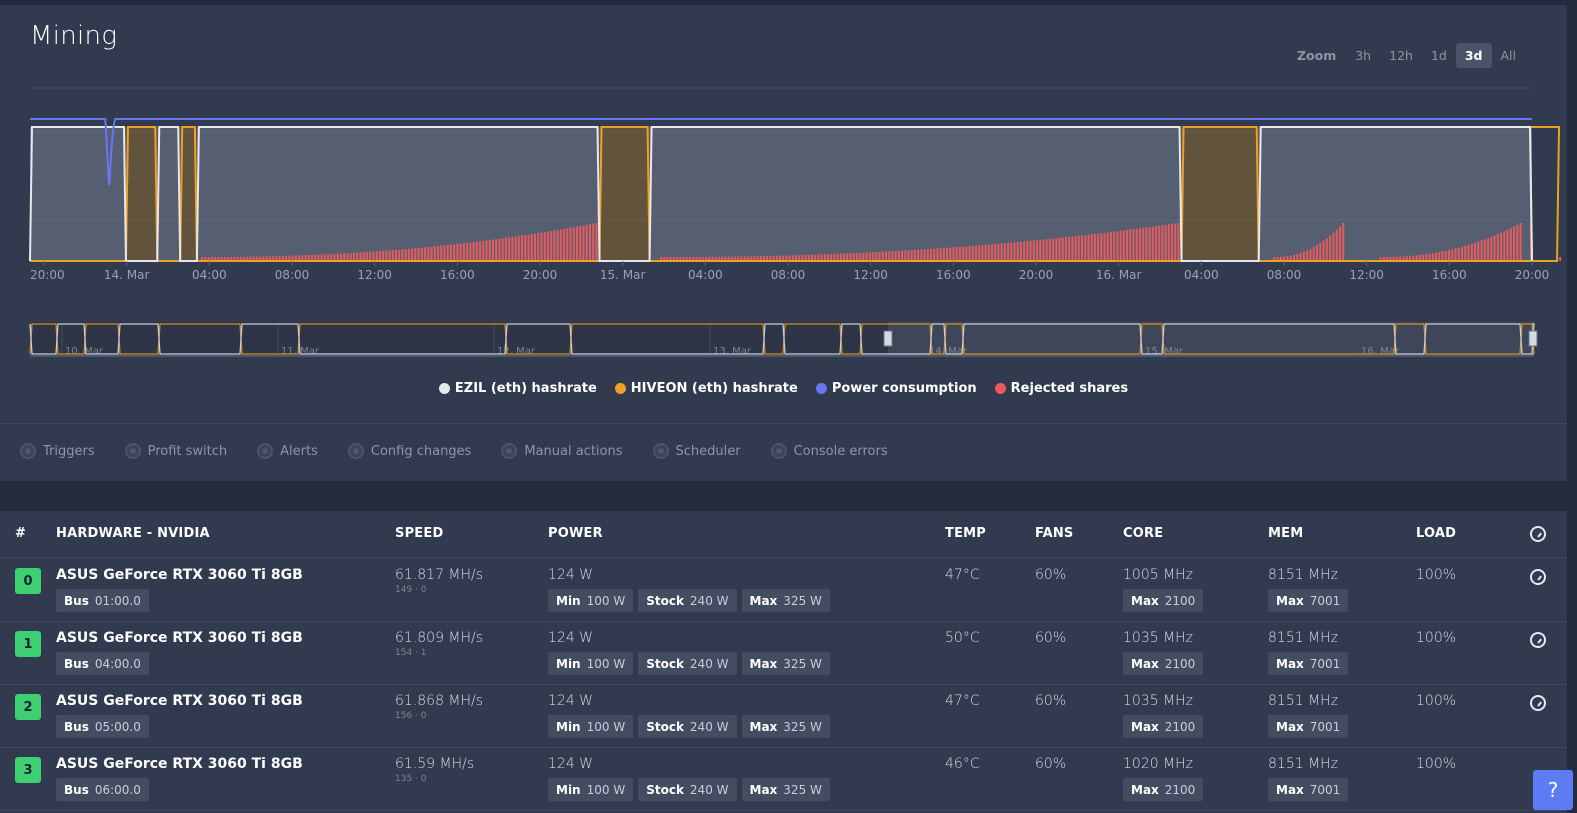  Describe the element at coordinates (829, 451) in the screenshot. I see `event-filter-console-errors: Console errors` at that location.